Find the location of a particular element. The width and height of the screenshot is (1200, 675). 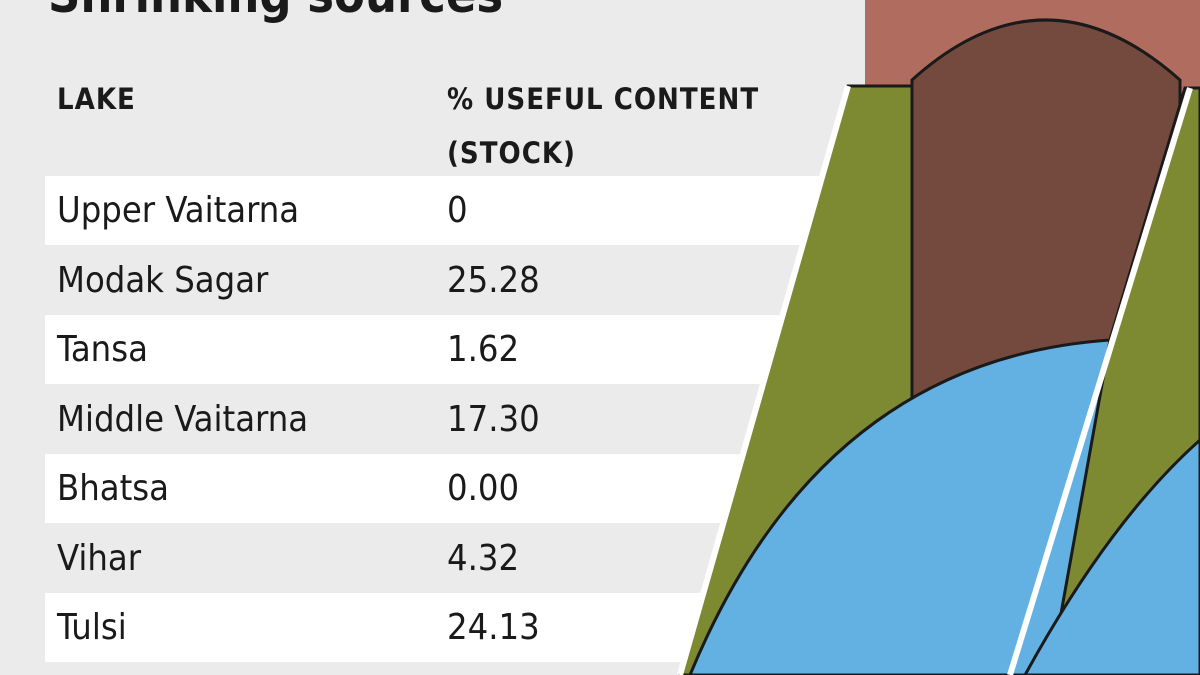

stock-value: 1.62 is located at coordinates (483, 349).